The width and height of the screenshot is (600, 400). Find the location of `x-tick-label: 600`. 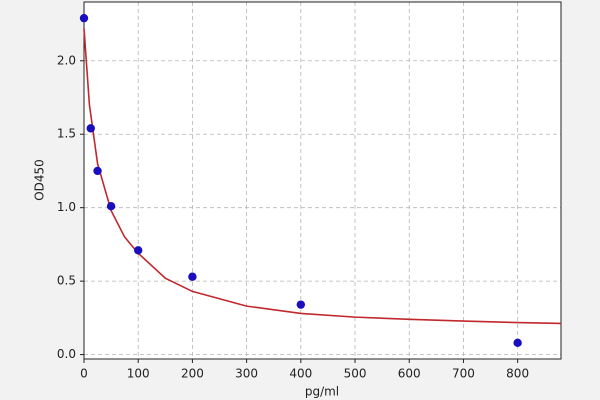

x-tick-label: 600 is located at coordinates (409, 374).